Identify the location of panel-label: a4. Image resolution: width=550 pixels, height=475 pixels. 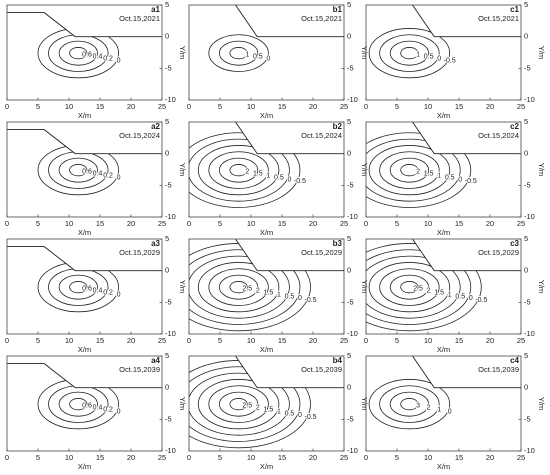
(155, 360).